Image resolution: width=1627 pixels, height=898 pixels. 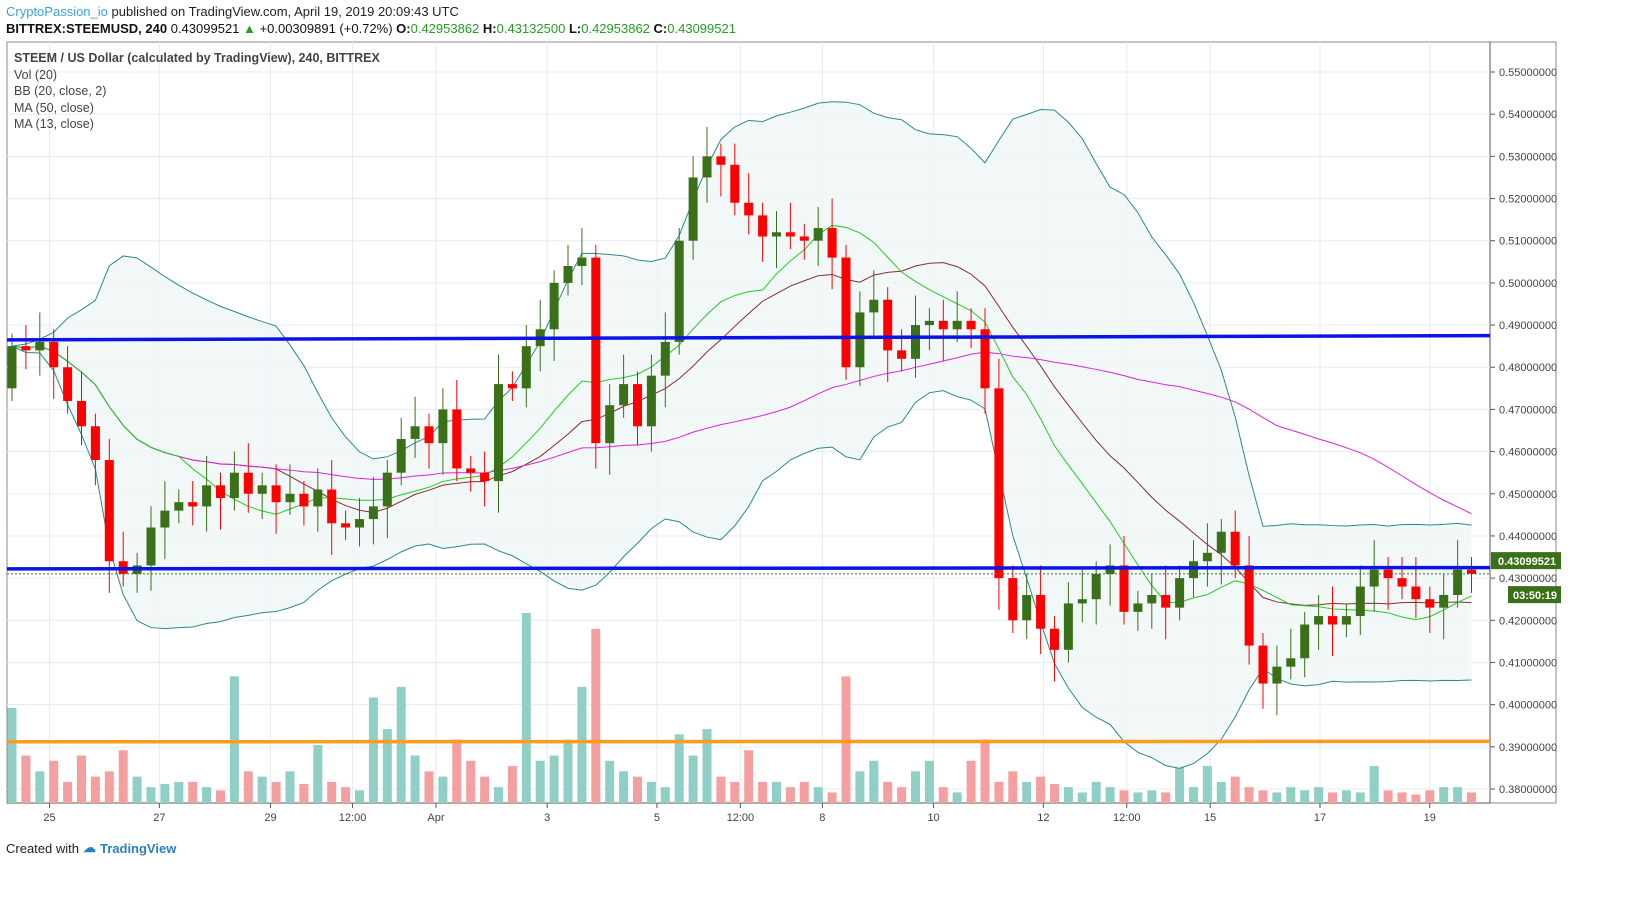 I want to click on x-tick-label: 10, so click(x=933, y=818).